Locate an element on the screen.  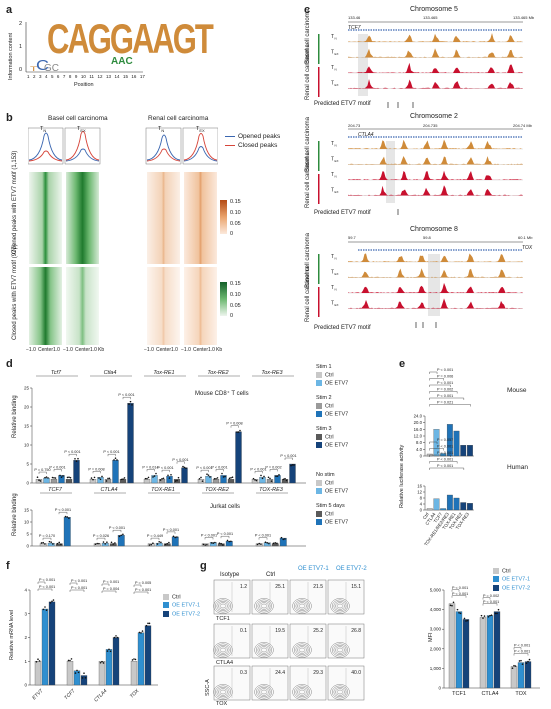
gate-percent: 29.3 is located at coordinates (318, 673).